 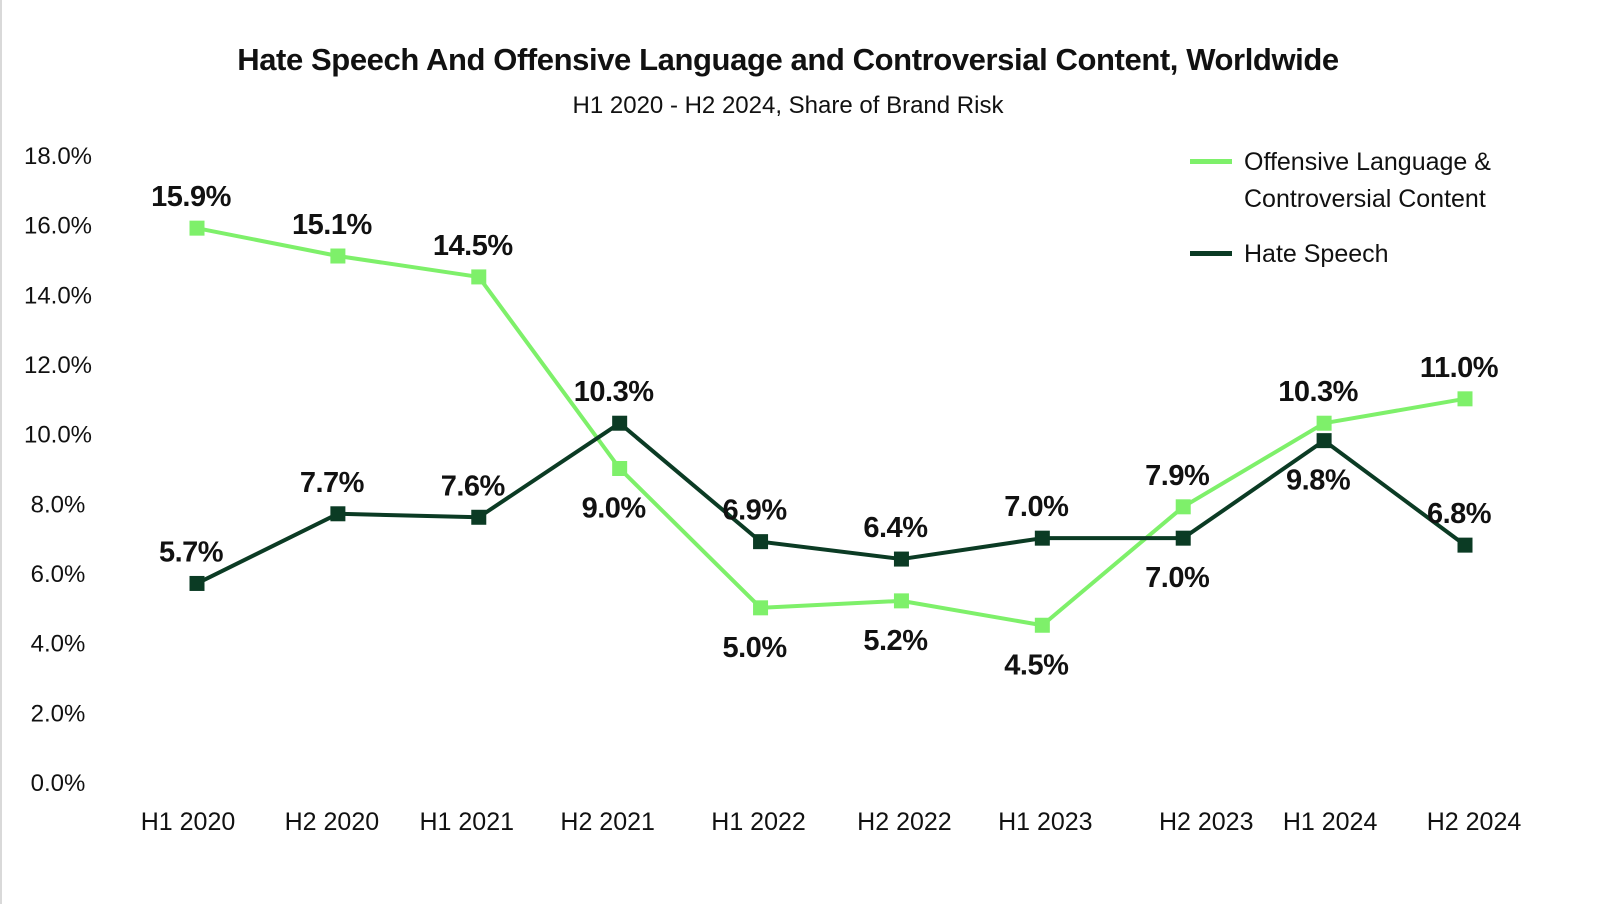 What do you see at coordinates (1211, 161) in the screenshot?
I see `legend-swatch-offensive-language` at bounding box center [1211, 161].